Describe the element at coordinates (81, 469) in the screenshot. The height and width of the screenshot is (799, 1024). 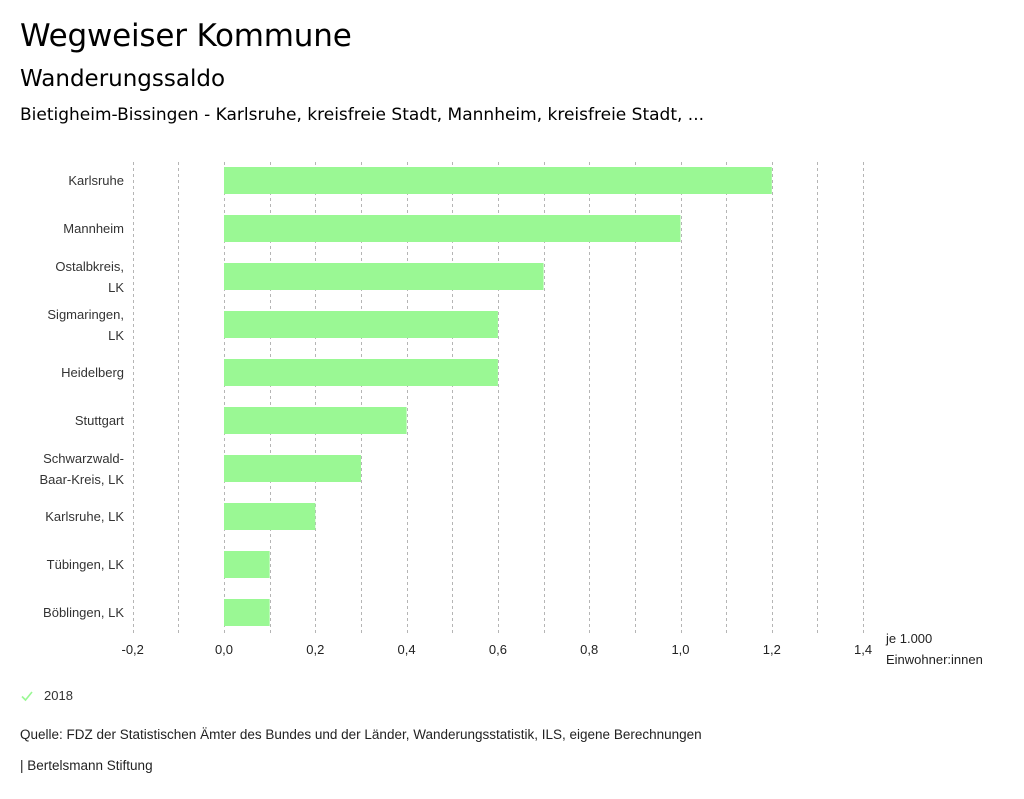
I see `category-label: Schwarzwald-Baar-Kreis, LK` at that location.